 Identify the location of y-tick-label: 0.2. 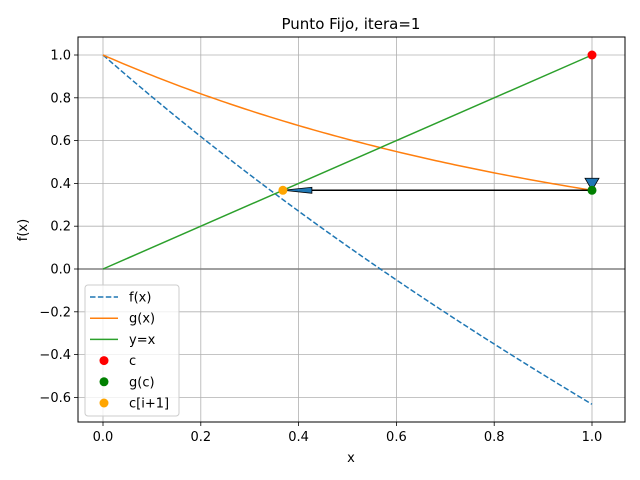
(60, 227).